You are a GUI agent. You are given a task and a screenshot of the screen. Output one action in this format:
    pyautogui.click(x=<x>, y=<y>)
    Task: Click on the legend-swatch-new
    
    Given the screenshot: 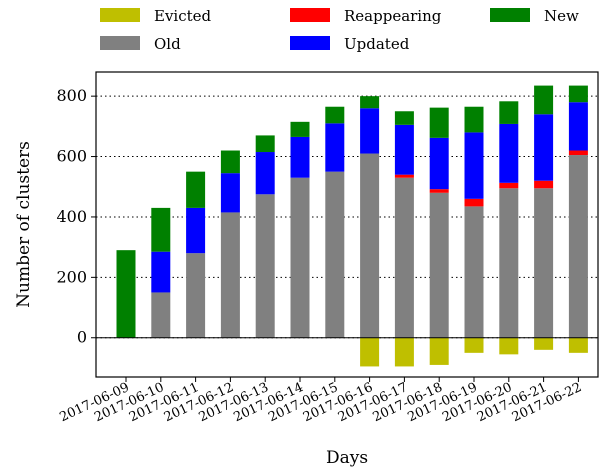 What is the action you would take?
    pyautogui.click(x=510, y=15)
    